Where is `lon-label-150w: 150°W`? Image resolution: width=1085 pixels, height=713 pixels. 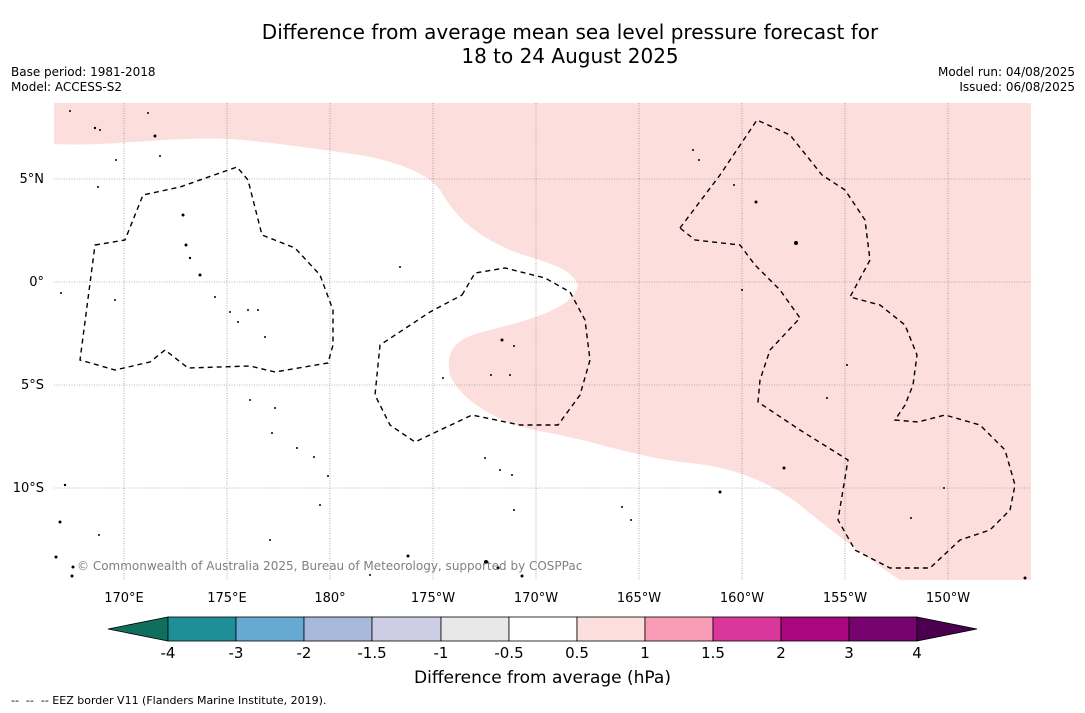 lon-label-150w: 150°W is located at coordinates (948, 598).